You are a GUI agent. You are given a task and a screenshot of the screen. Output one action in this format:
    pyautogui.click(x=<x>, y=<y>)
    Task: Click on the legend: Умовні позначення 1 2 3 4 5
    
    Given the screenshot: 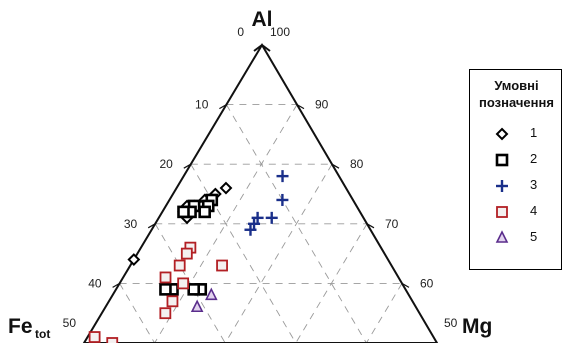 What is the action you would take?
    pyautogui.click(x=515, y=169)
    